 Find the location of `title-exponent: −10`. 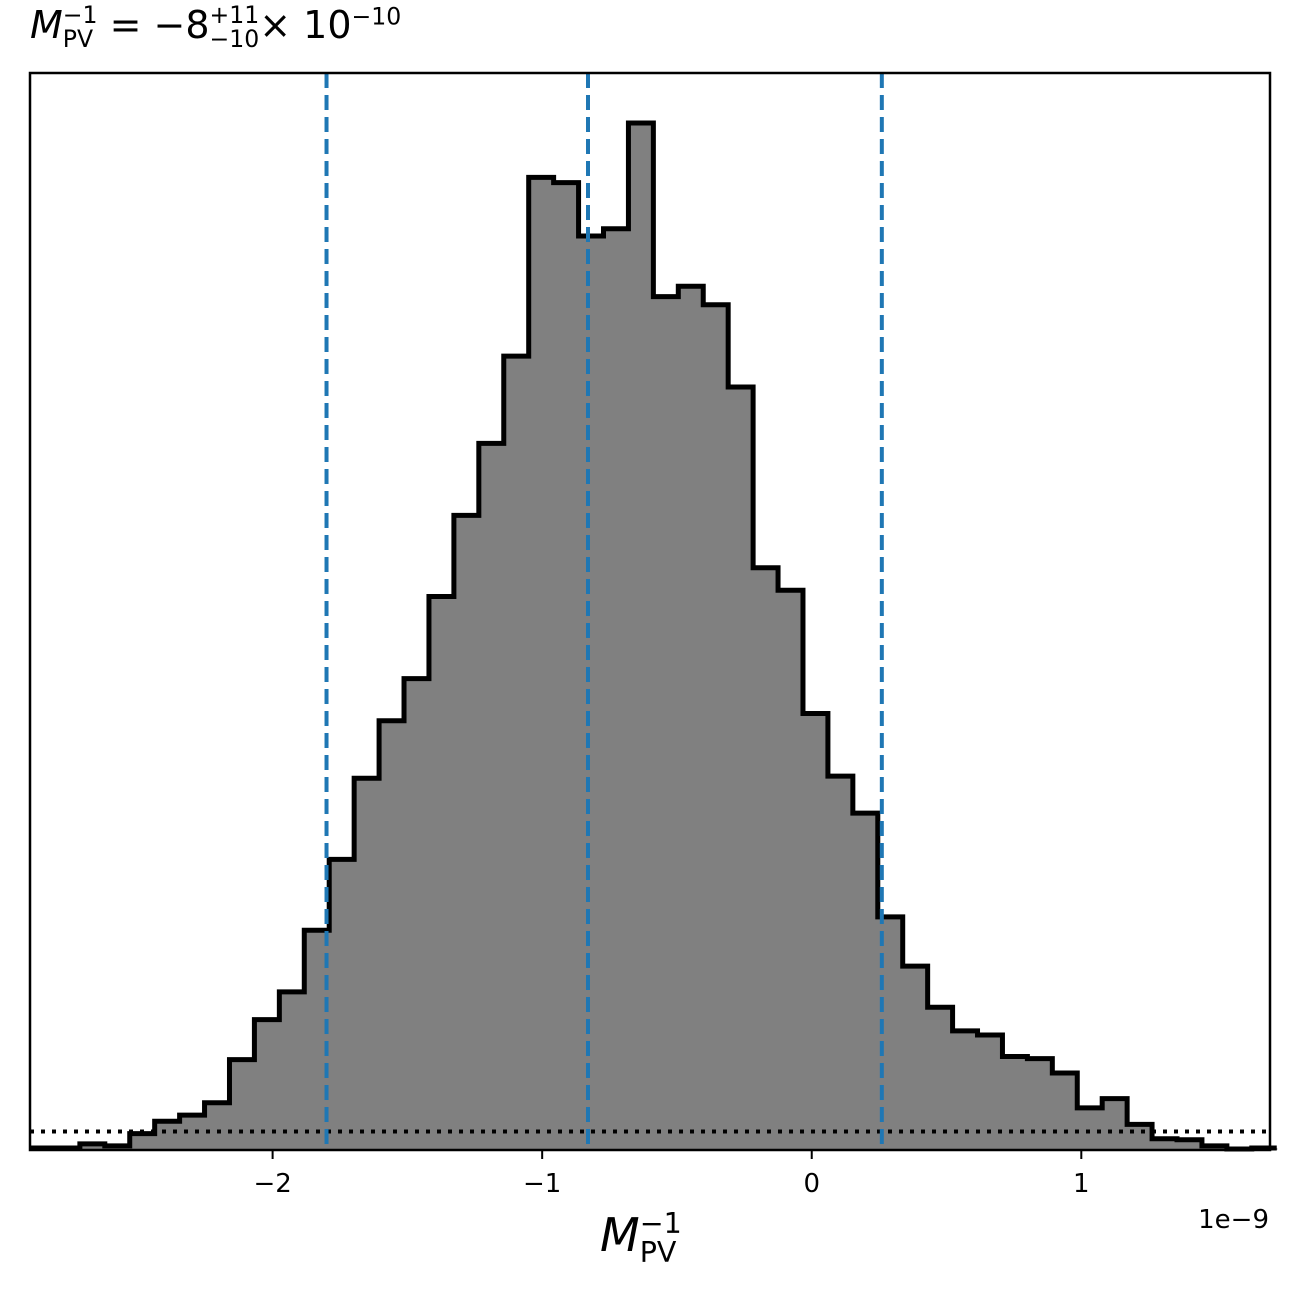

title-exponent: −10 is located at coordinates (376, 16).